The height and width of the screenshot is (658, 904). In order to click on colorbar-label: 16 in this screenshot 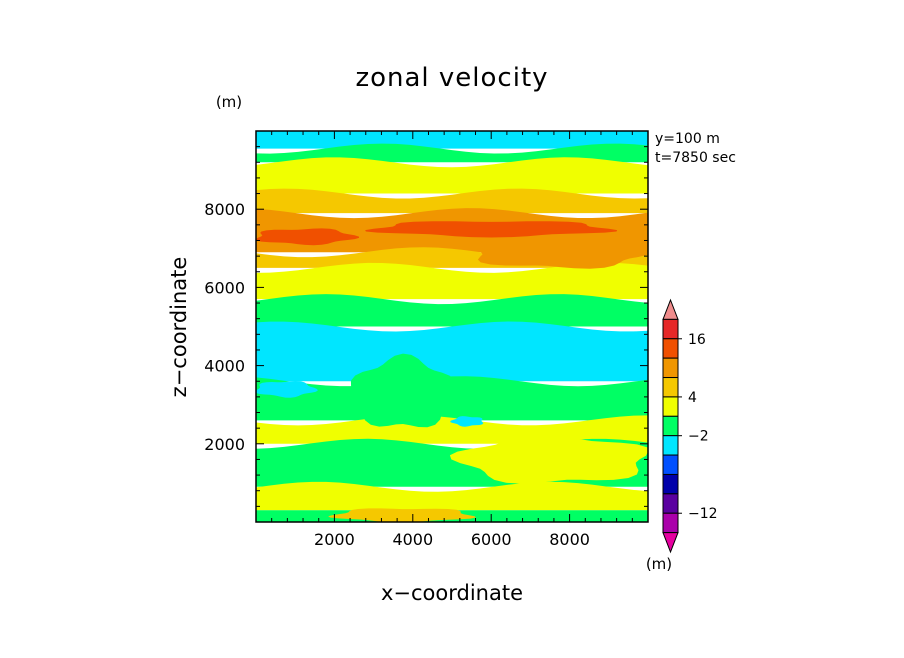, I will do `click(697, 340)`.